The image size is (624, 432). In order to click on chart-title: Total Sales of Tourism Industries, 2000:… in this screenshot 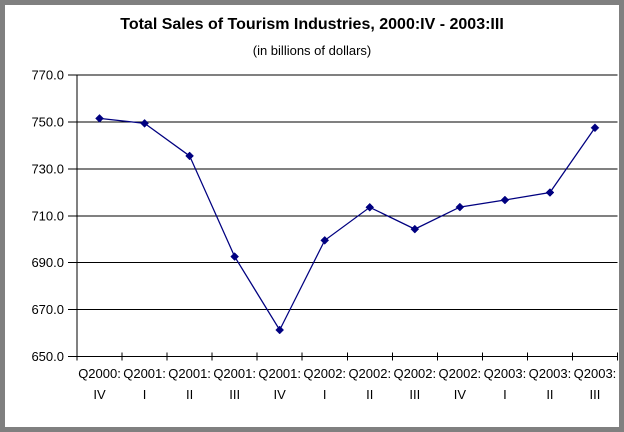, I will do `click(312, 24)`.